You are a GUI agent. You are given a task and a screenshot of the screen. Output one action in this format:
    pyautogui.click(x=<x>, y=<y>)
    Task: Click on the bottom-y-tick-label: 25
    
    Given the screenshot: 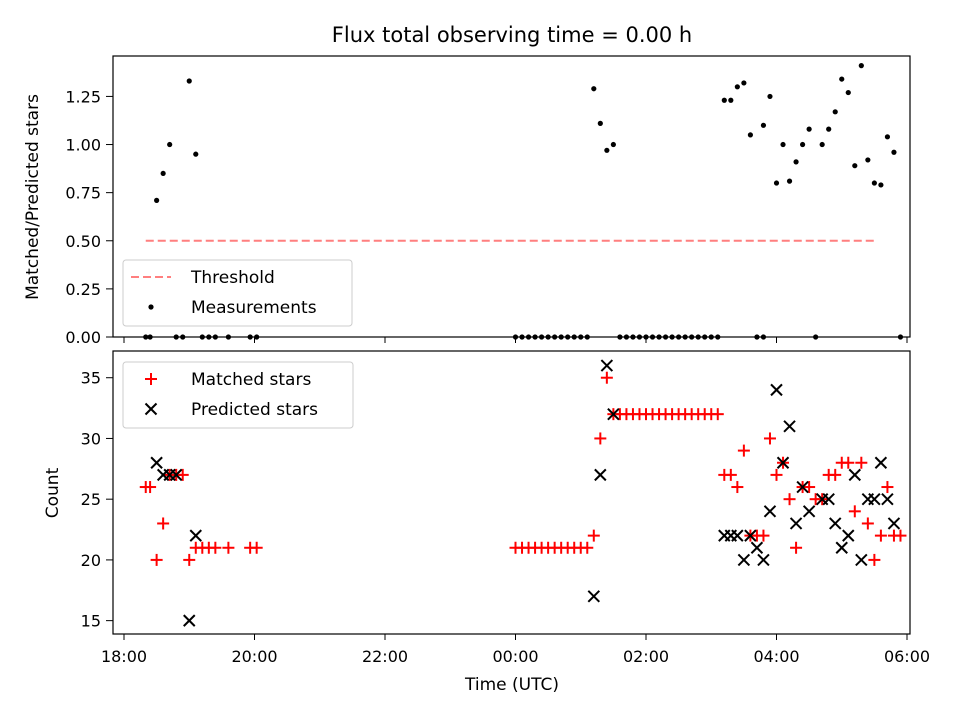 What is the action you would take?
    pyautogui.click(x=91, y=499)
    